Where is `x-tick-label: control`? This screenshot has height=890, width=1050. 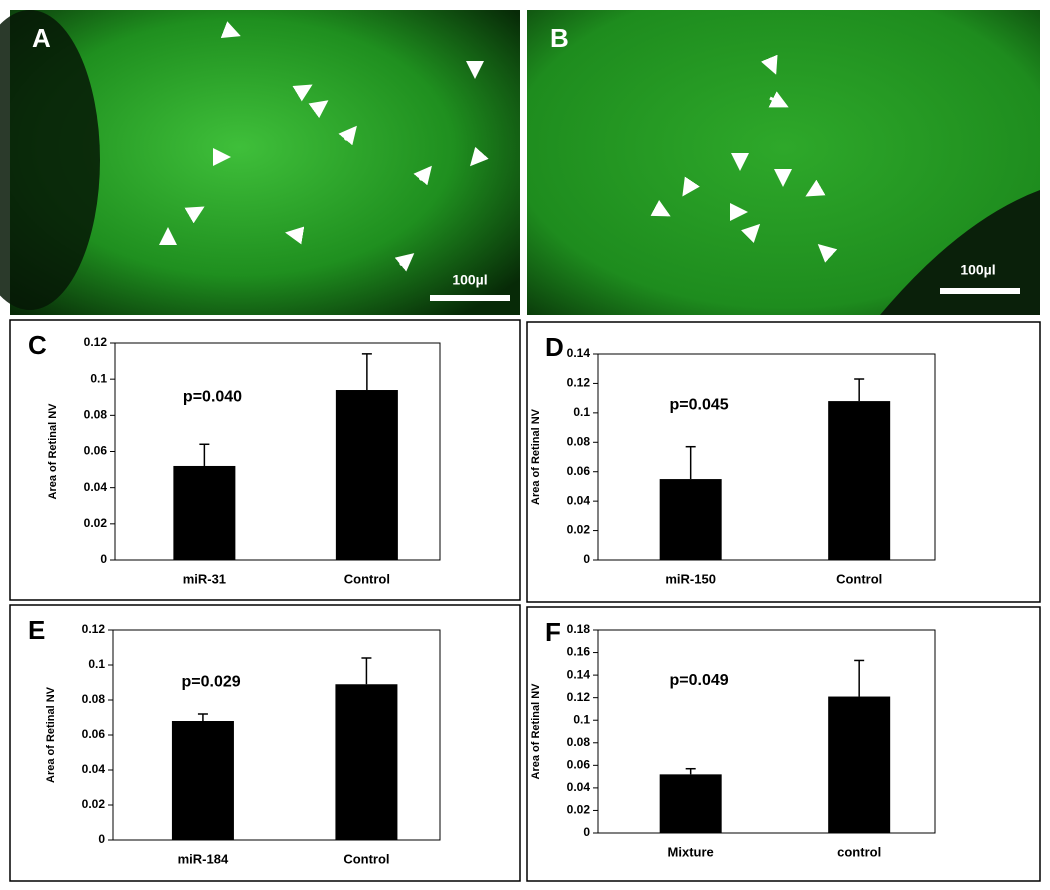
x-tick-label: control is located at coordinates (859, 851).